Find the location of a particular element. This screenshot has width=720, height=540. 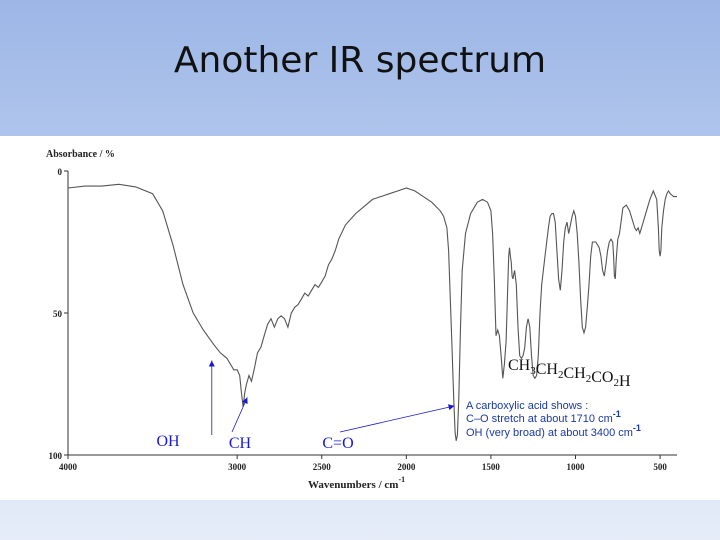

annotation-label: C=O is located at coordinates (337, 443).